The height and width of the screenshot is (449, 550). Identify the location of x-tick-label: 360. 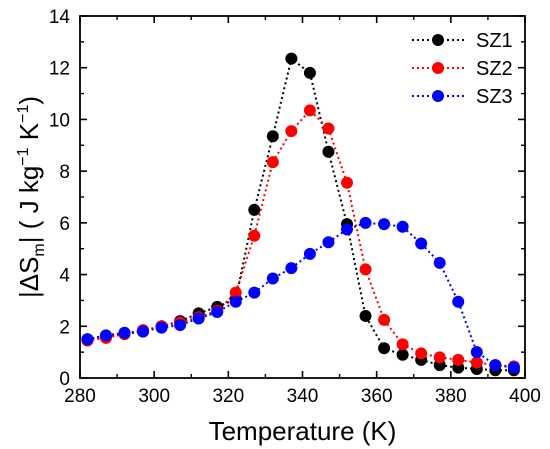
(377, 396).